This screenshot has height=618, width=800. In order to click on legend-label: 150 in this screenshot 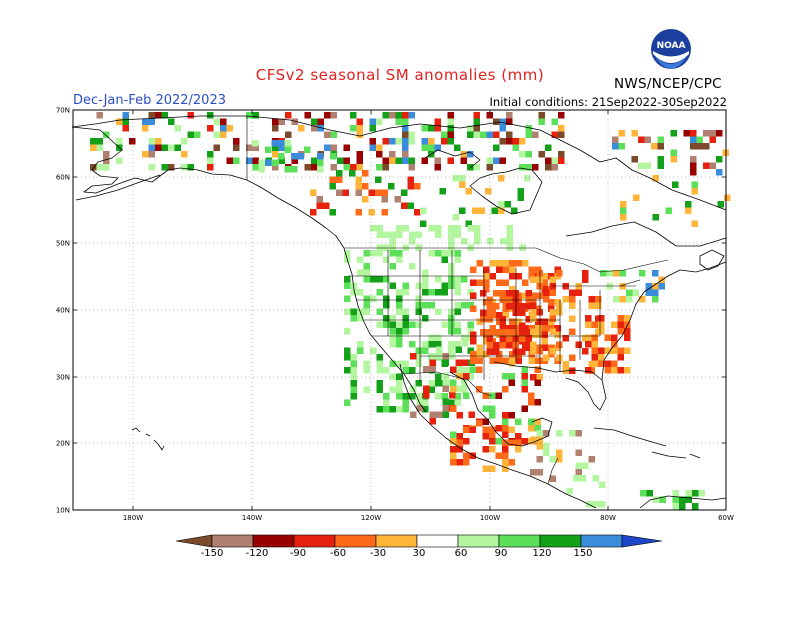, I will do `click(582, 553)`.